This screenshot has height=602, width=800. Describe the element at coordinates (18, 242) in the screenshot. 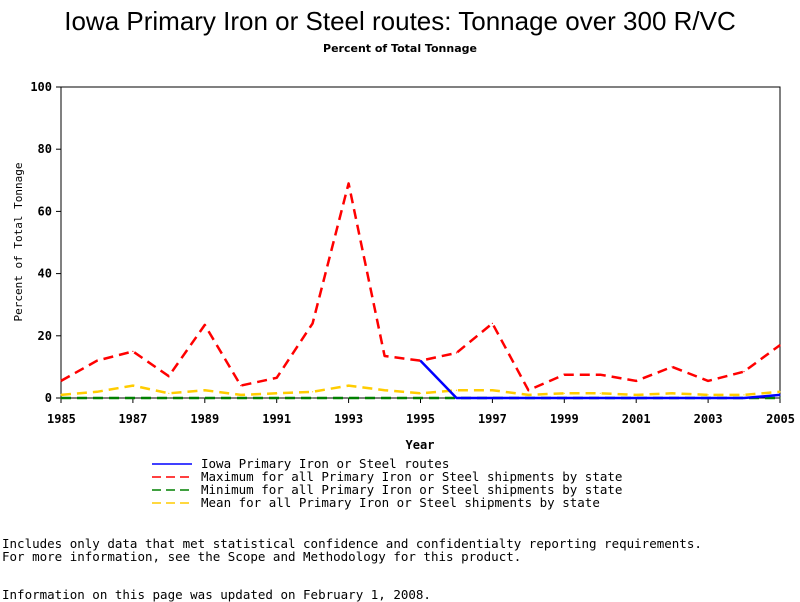

I see `y-axis-label: Percent of Total Tonnage` at that location.